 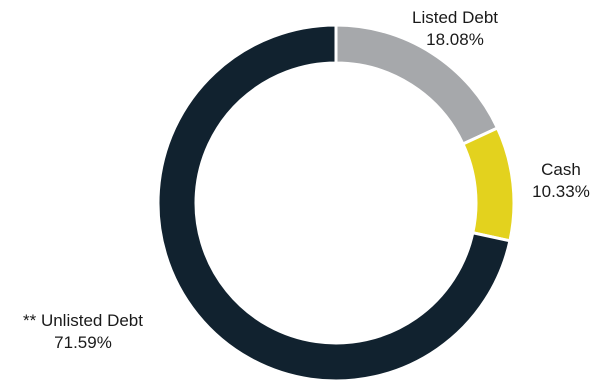 What do you see at coordinates (455, 17) in the screenshot?
I see `slice-label-listed-debt-name: Listed Debt` at bounding box center [455, 17].